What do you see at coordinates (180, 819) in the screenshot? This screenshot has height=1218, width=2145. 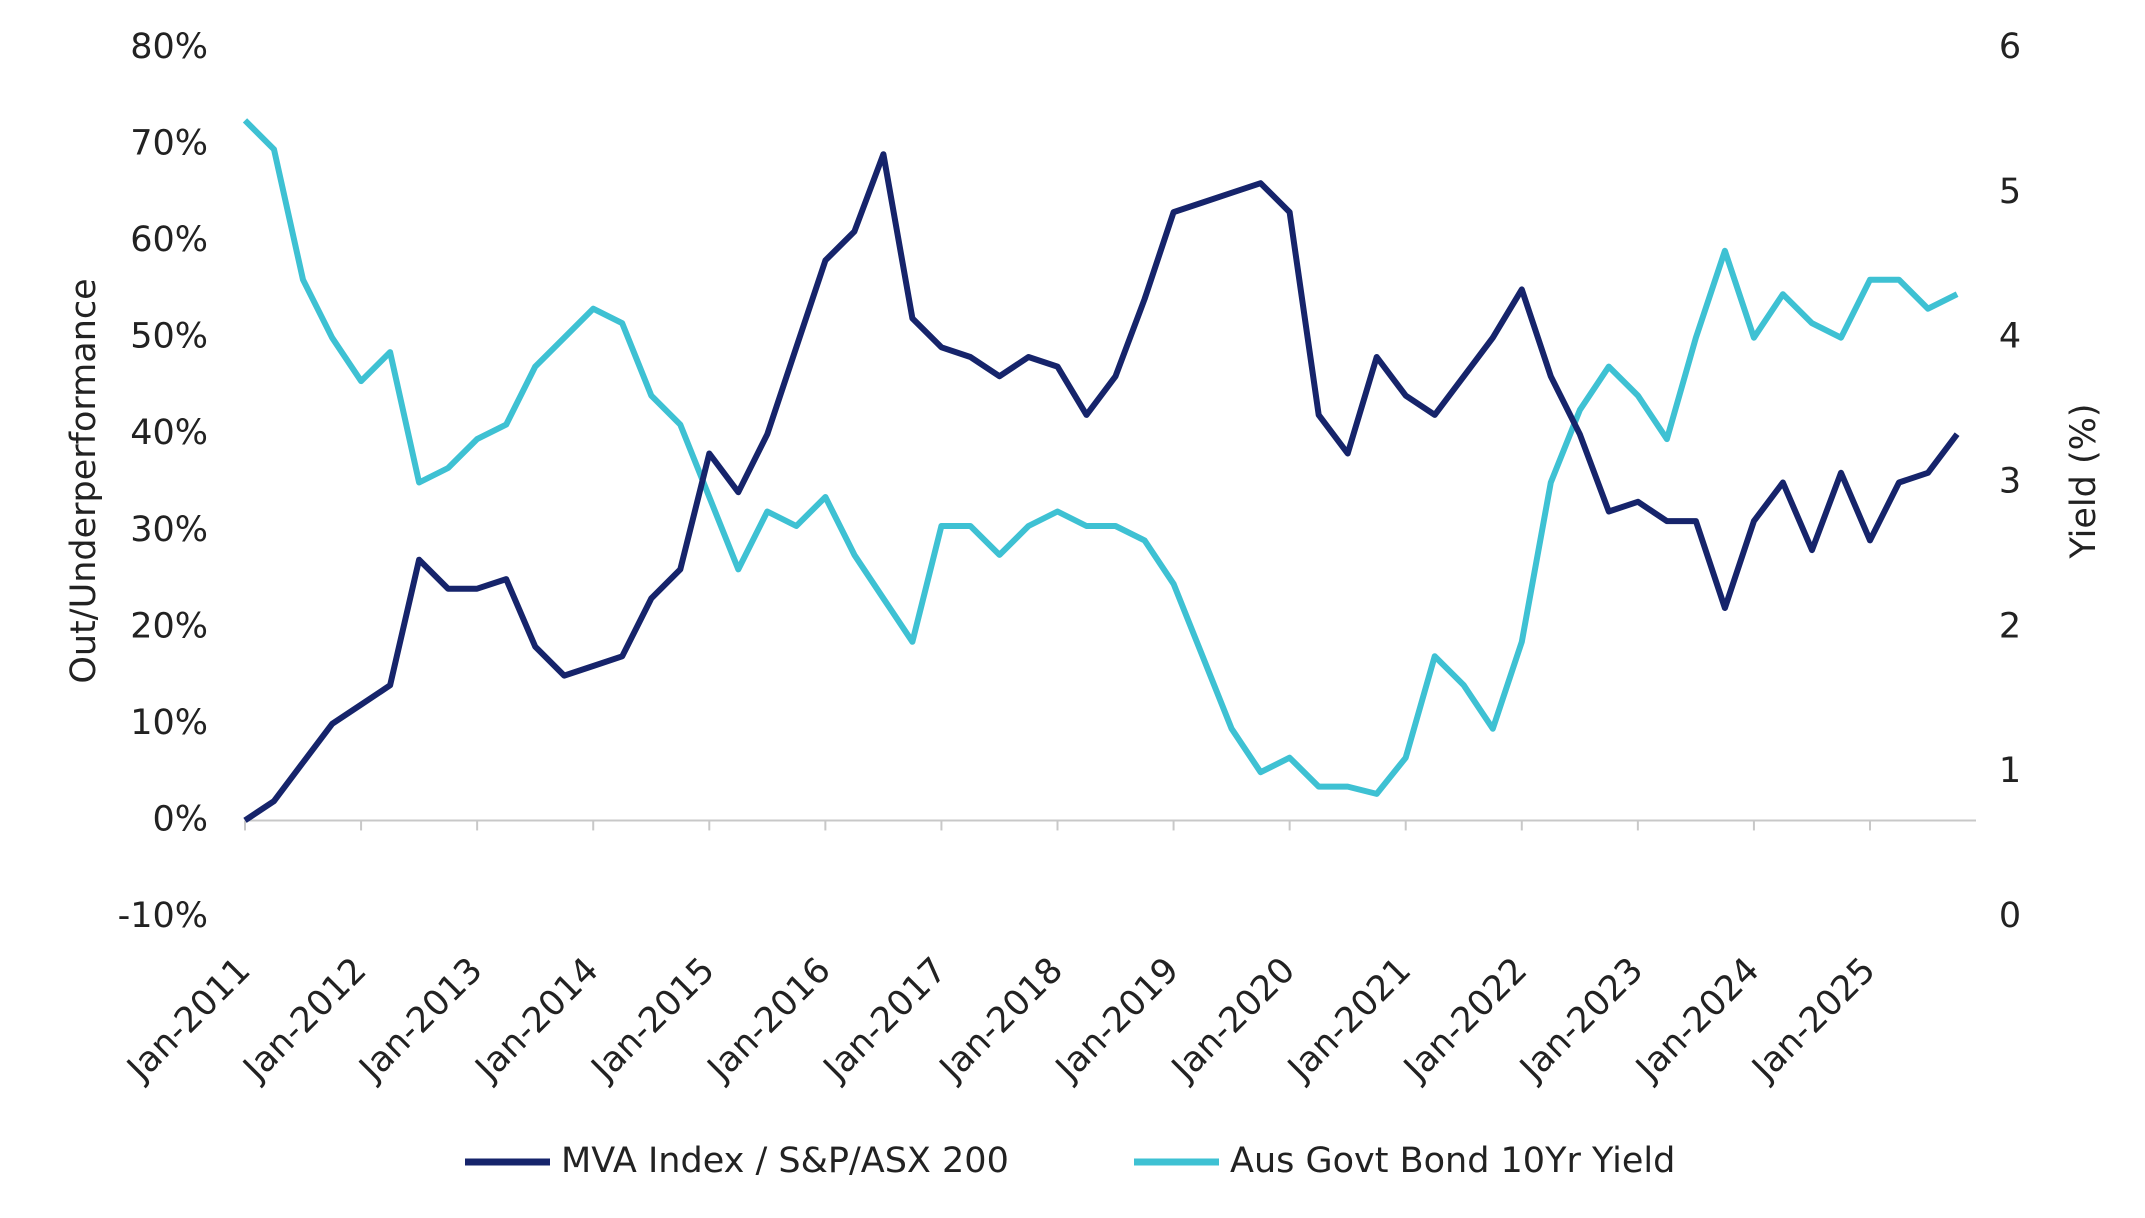 I see `y-tick-label: 0%` at bounding box center [180, 819].